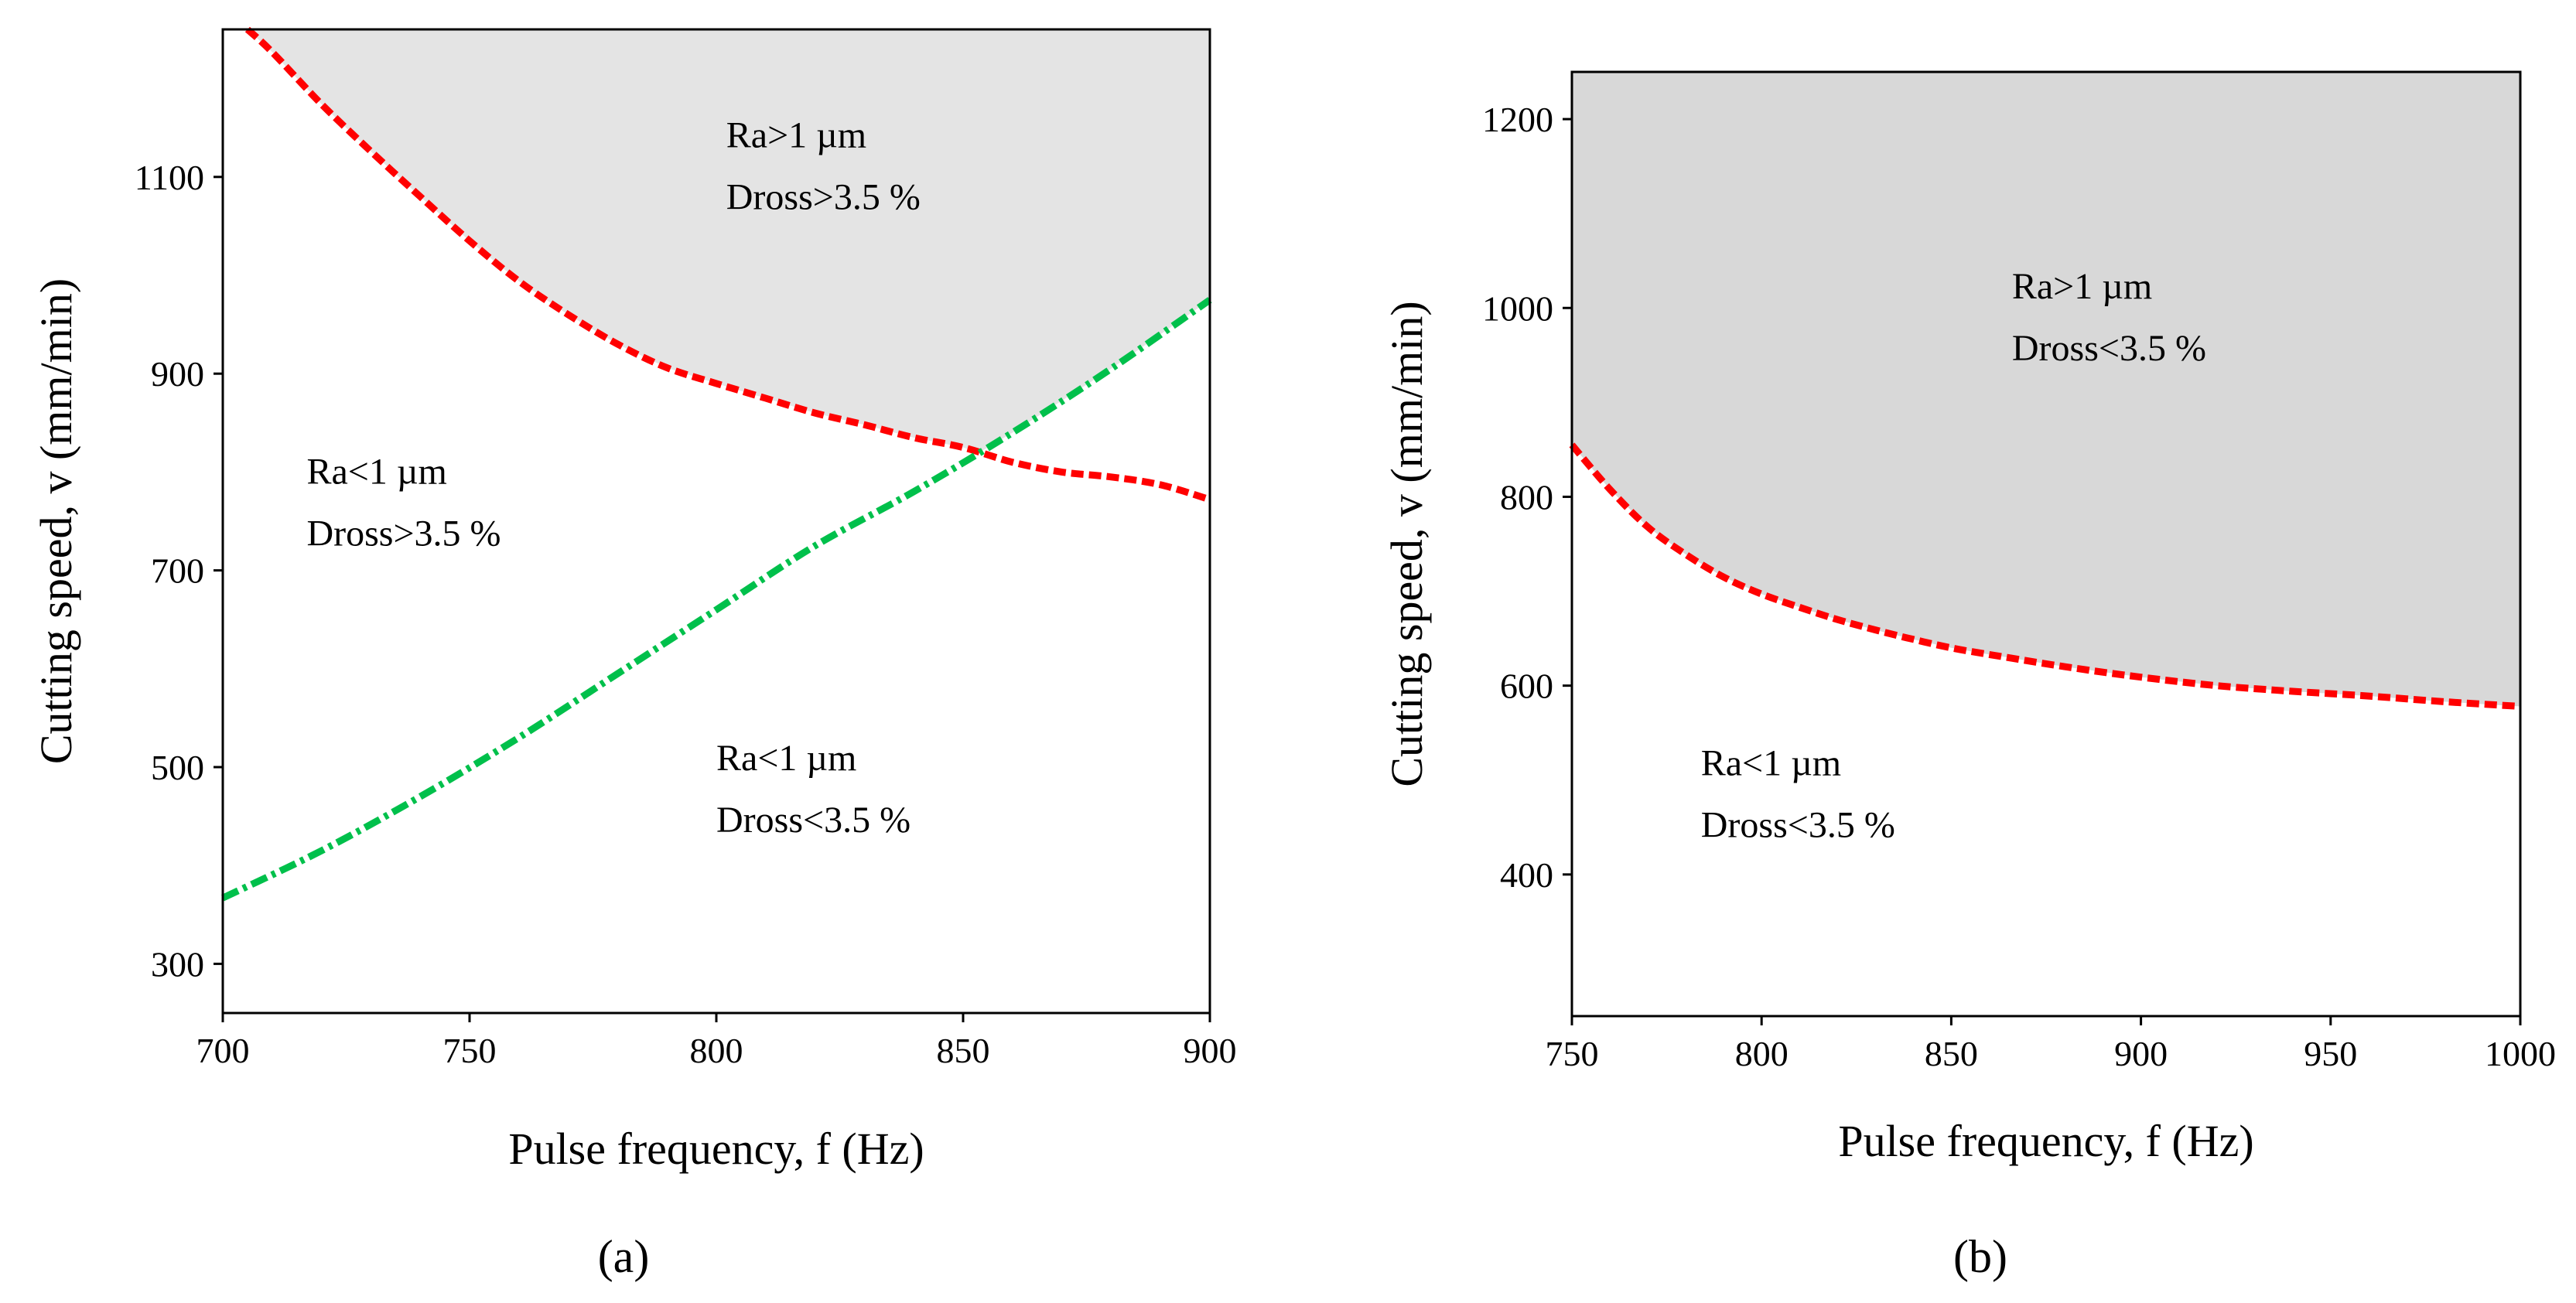  Describe the element at coordinates (2046, 1141) in the screenshot. I see `panel-b-x-axis-title: Pulse frequency, f (Hz)` at that location.